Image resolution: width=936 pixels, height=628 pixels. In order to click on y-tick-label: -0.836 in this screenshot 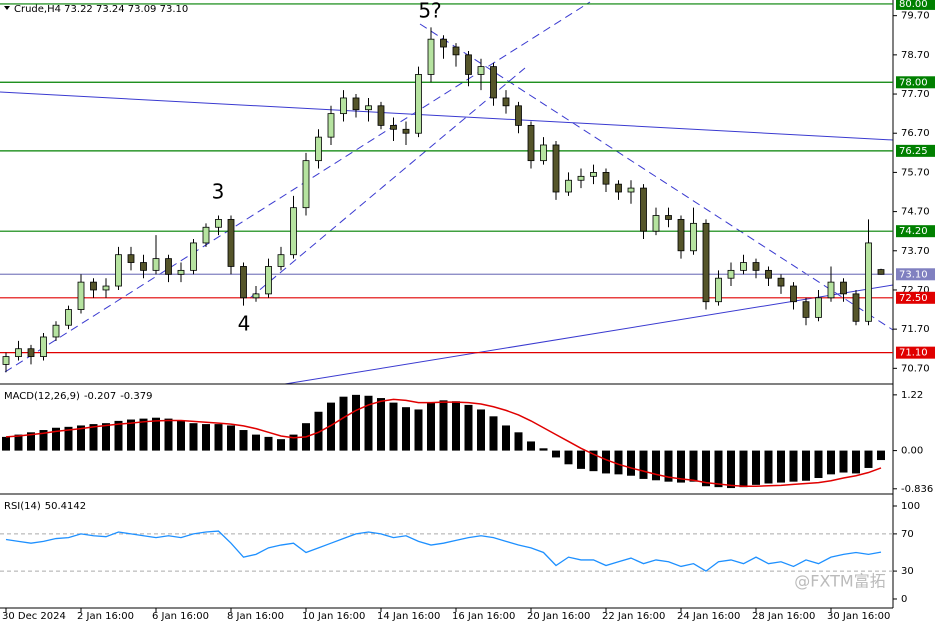, I will do `click(917, 489)`.